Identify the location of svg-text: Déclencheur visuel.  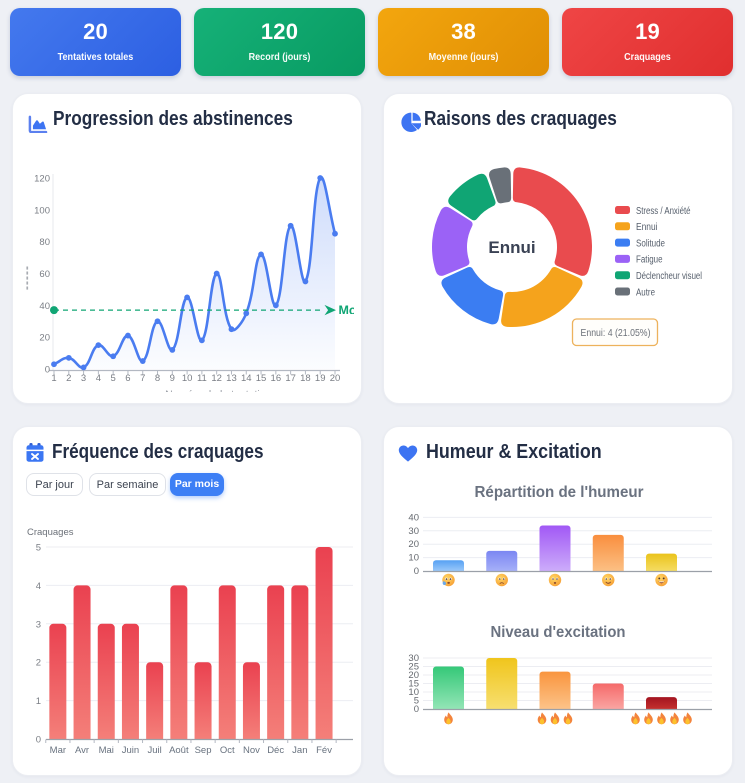
(669, 276).